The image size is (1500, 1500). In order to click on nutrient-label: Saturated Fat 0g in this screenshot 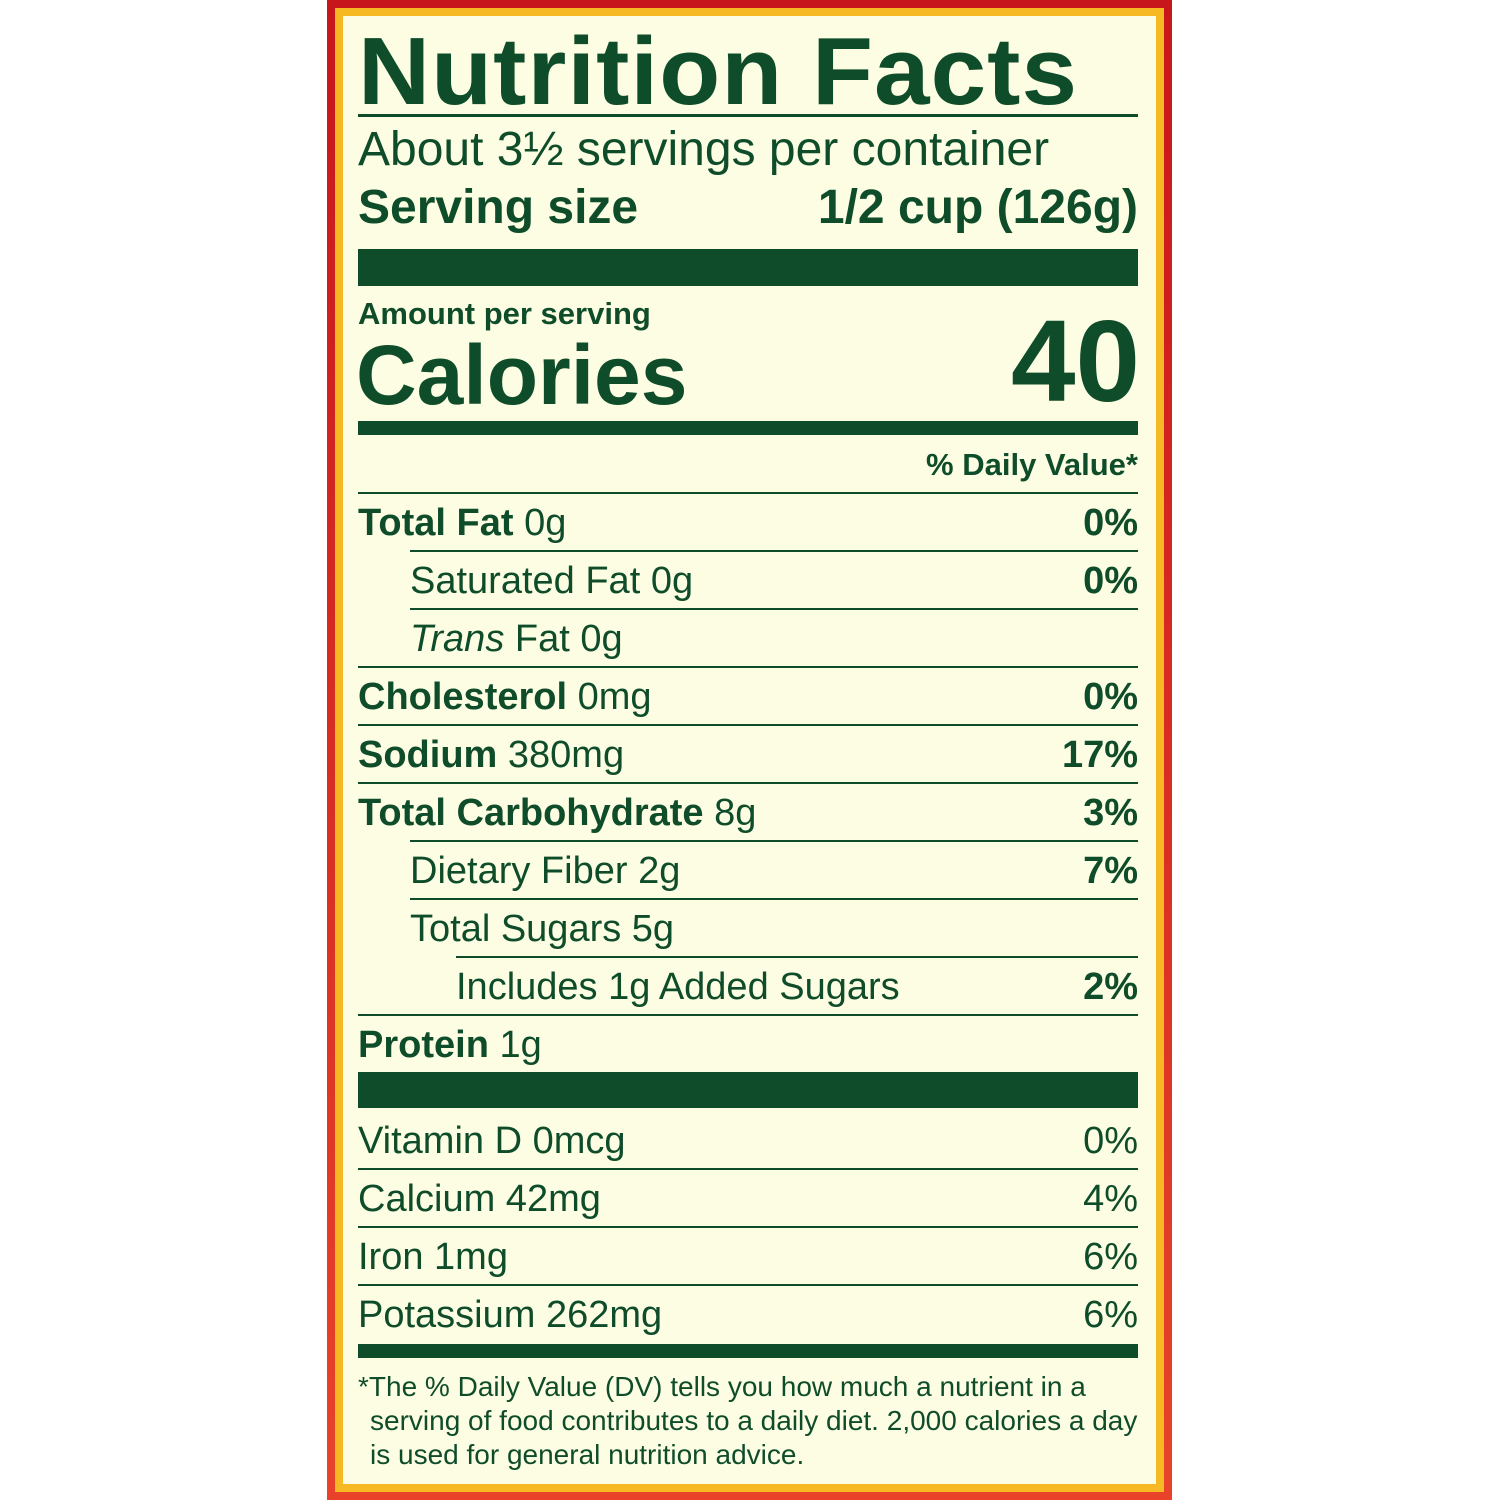, I will do `click(551, 581)`.